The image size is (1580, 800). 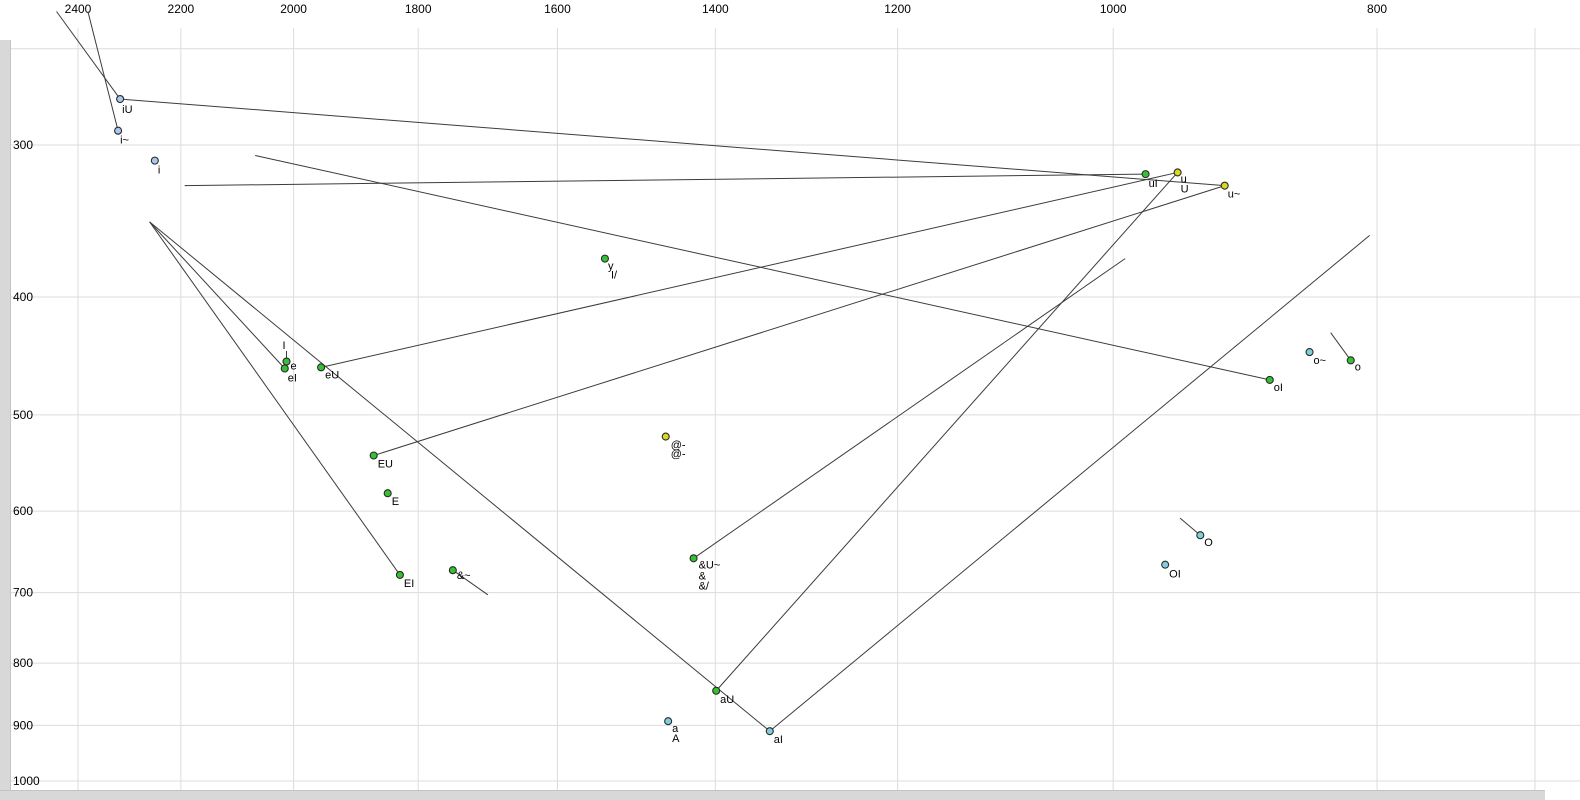 What do you see at coordinates (1309, 352) in the screenshot?
I see `vowel-point-o~` at bounding box center [1309, 352].